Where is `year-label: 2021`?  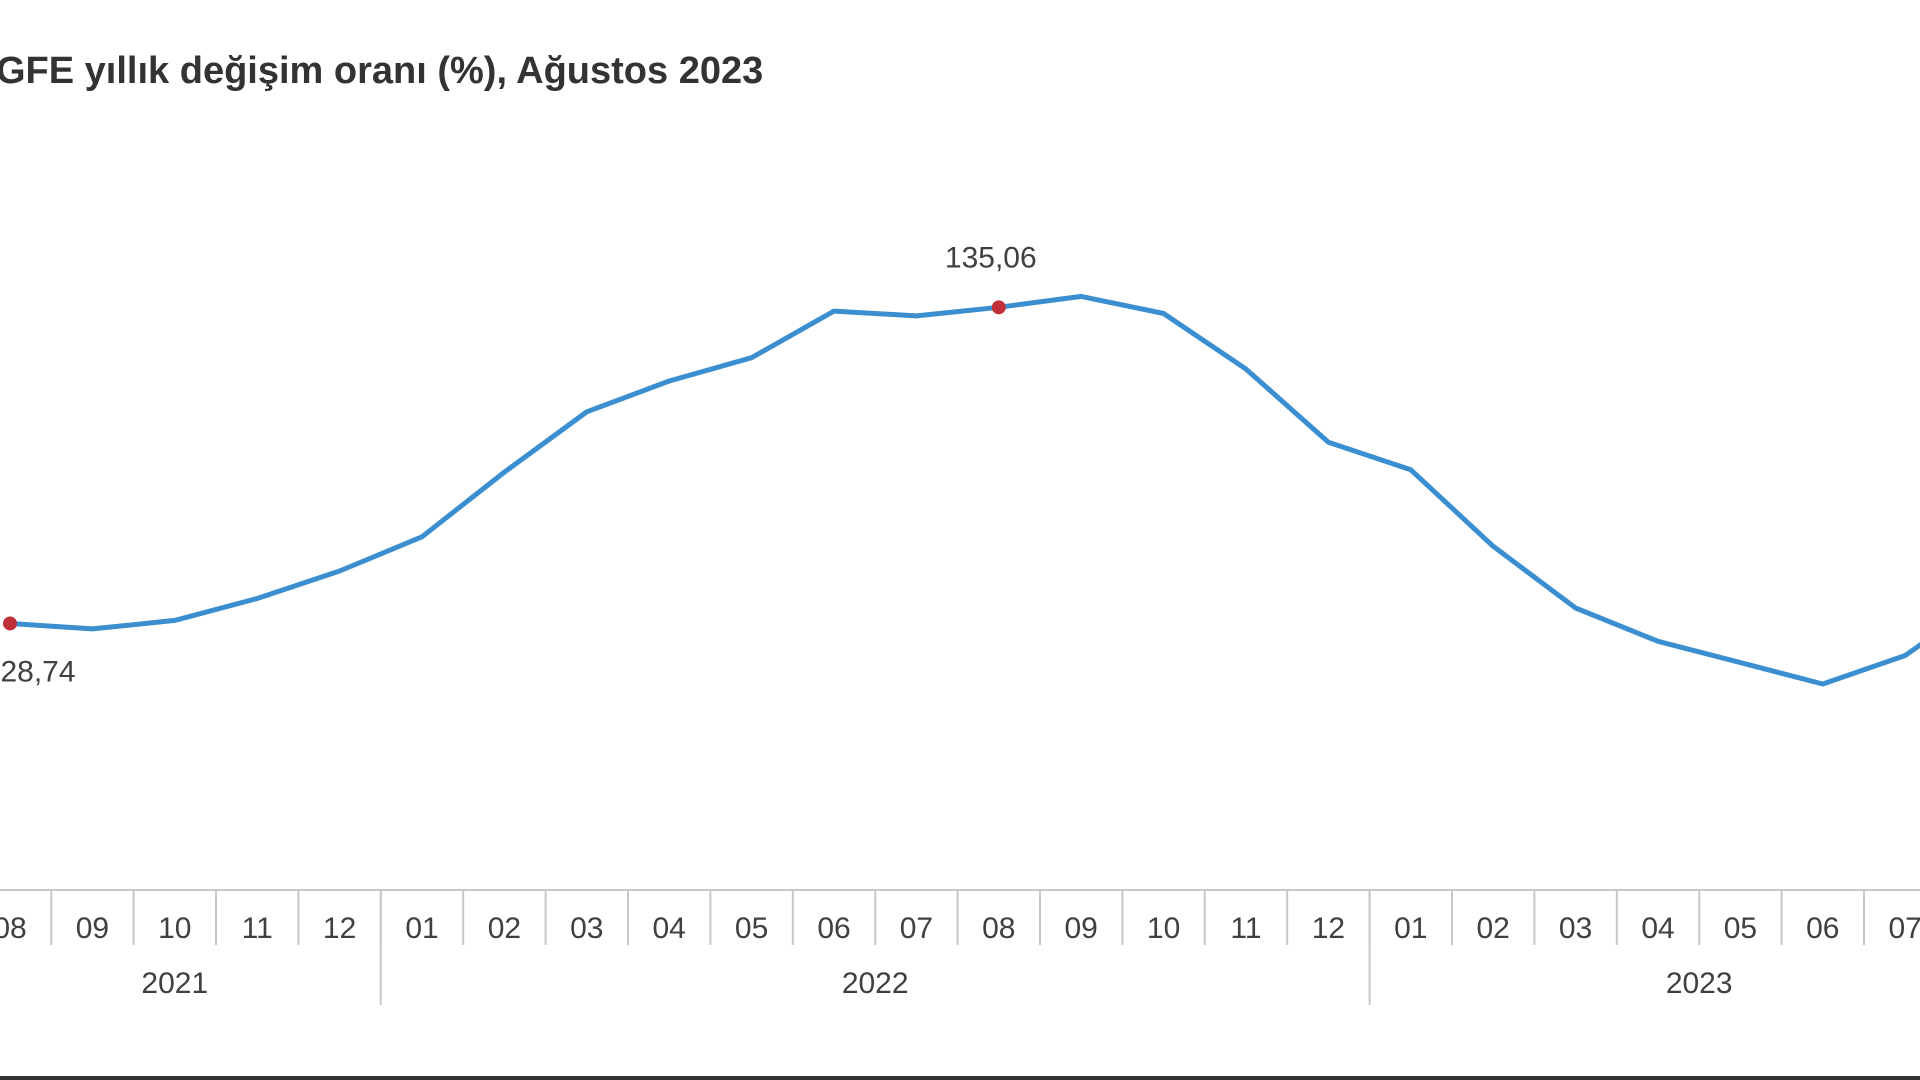 year-label: 2021 is located at coordinates (174, 983).